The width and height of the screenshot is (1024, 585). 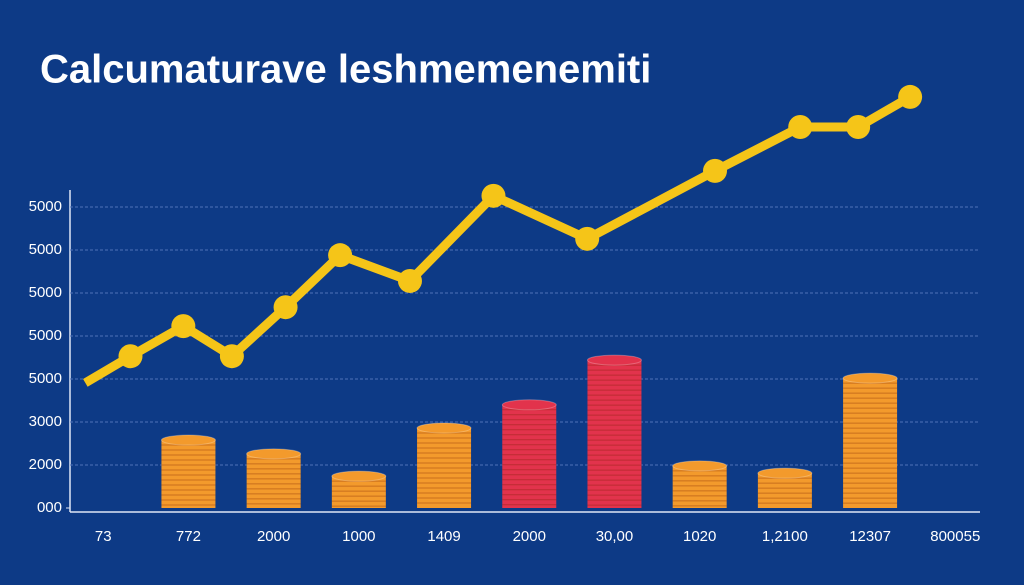 What do you see at coordinates (188, 536) in the screenshot?
I see `x-tick-label: 772` at bounding box center [188, 536].